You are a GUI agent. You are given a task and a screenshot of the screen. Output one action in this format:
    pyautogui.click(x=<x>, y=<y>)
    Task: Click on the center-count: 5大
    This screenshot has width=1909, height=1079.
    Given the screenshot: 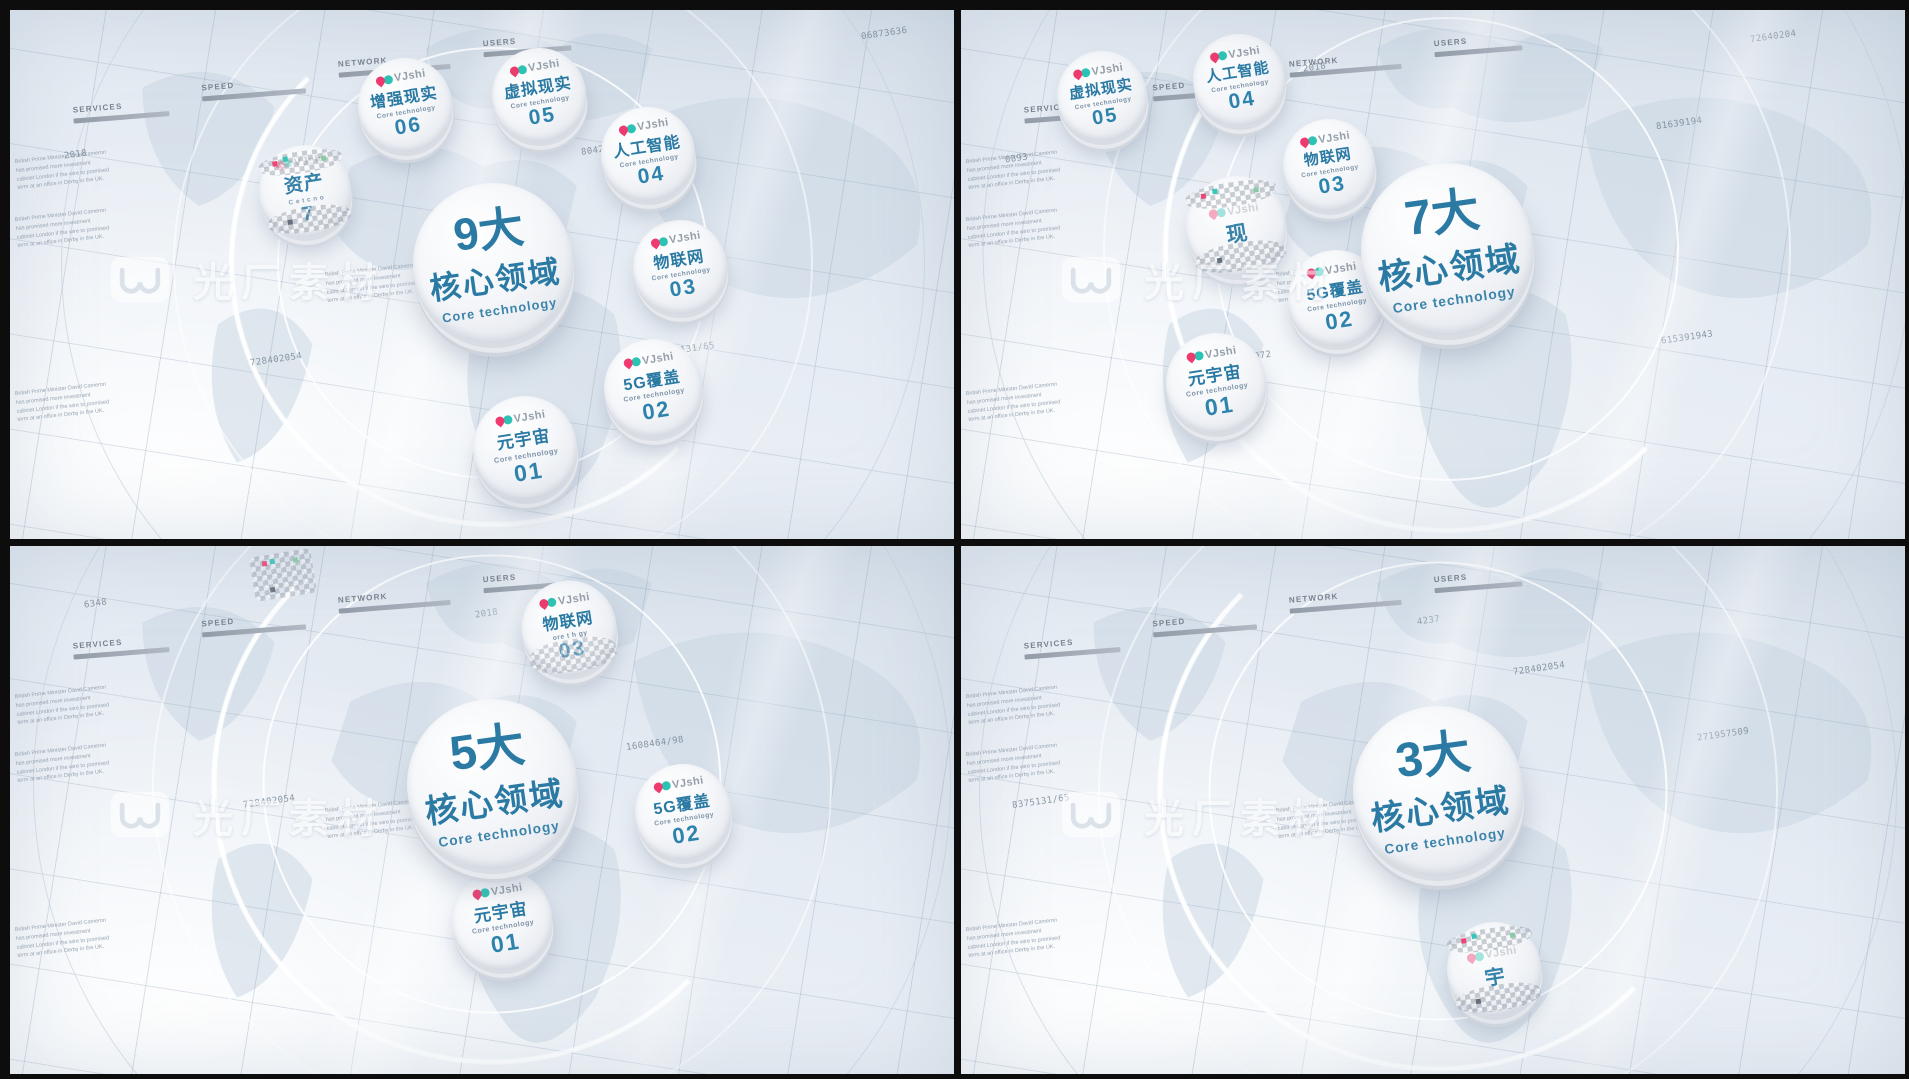 What is the action you would take?
    pyautogui.click(x=487, y=750)
    